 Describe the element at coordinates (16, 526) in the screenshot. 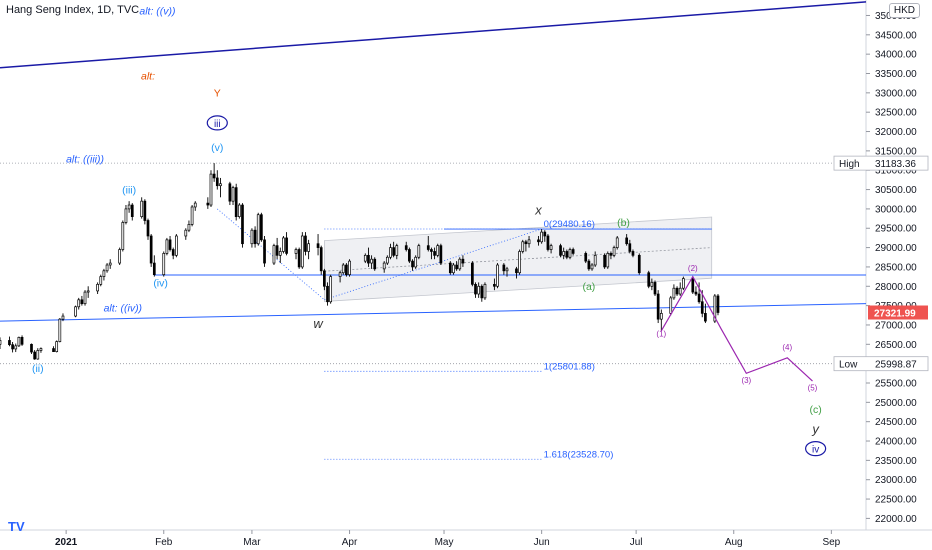

I see `tradingview-logo: TV` at that location.